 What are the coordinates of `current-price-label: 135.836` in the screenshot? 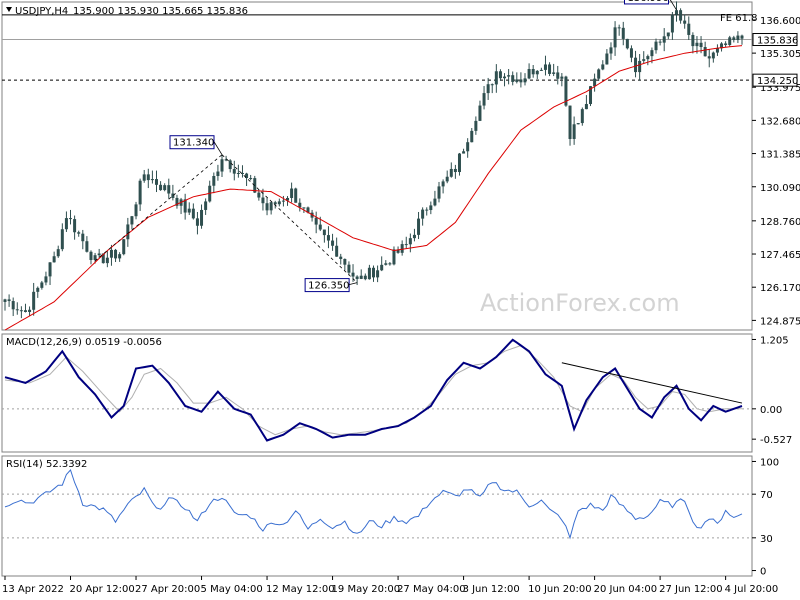 It's located at (777, 41).